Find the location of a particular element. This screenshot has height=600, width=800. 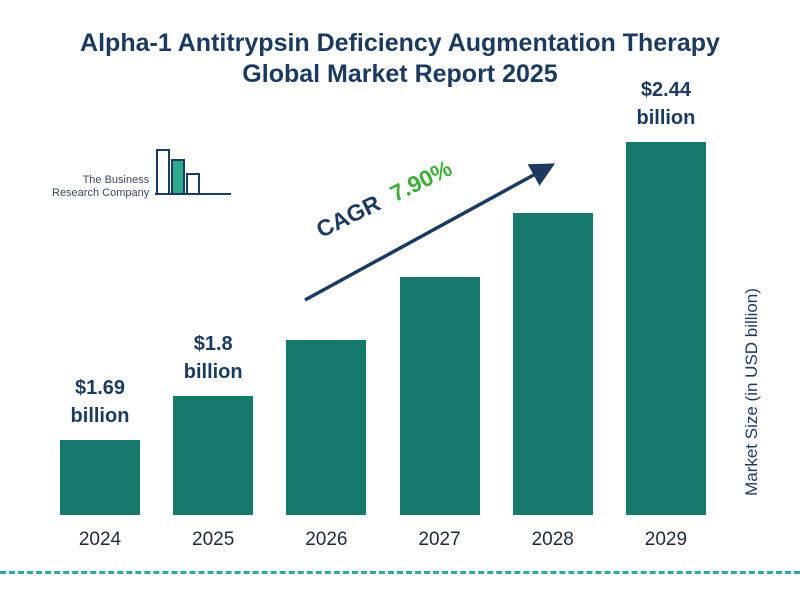

x-tick-label: 2025 is located at coordinates (213, 539).